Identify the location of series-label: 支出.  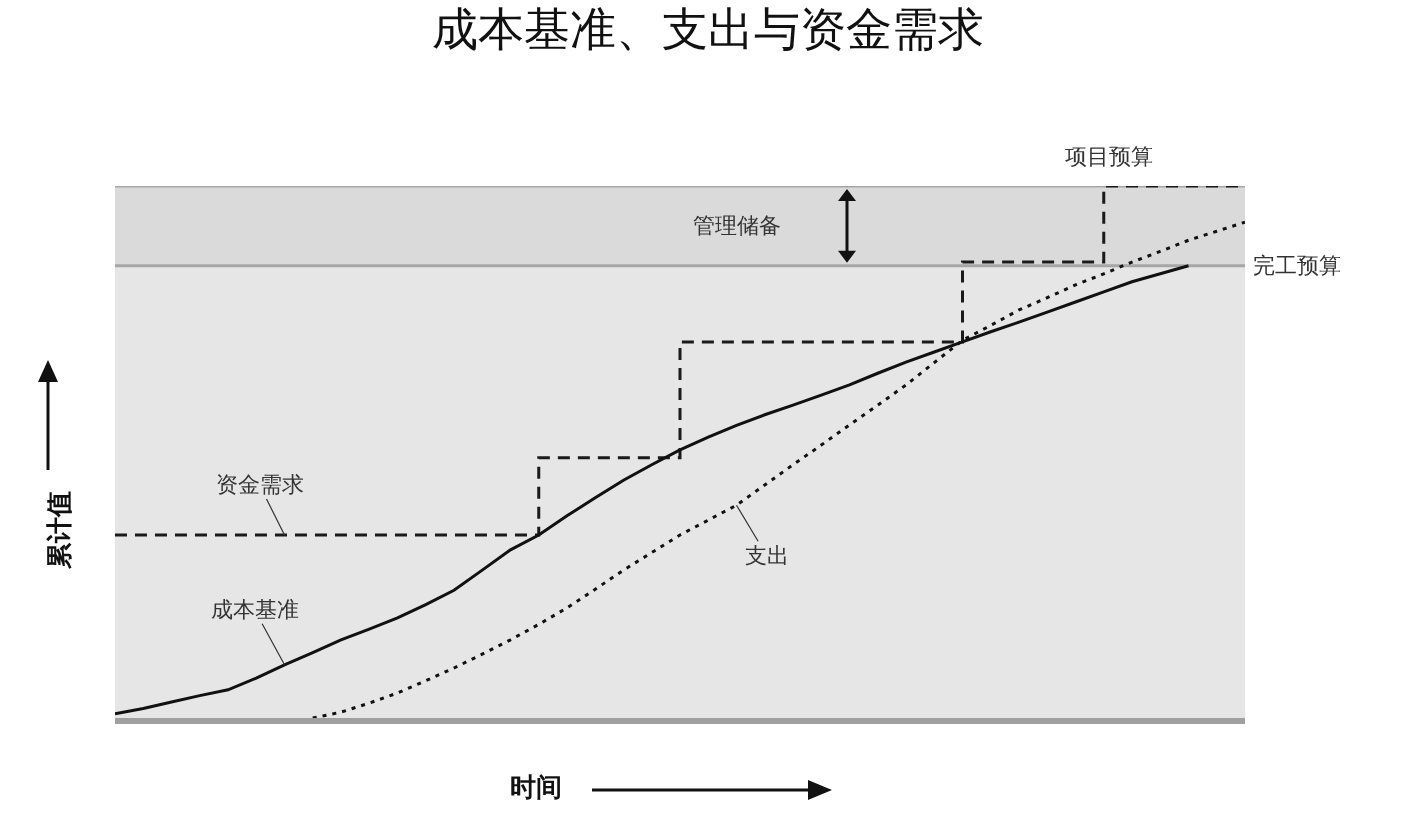
(767, 555).